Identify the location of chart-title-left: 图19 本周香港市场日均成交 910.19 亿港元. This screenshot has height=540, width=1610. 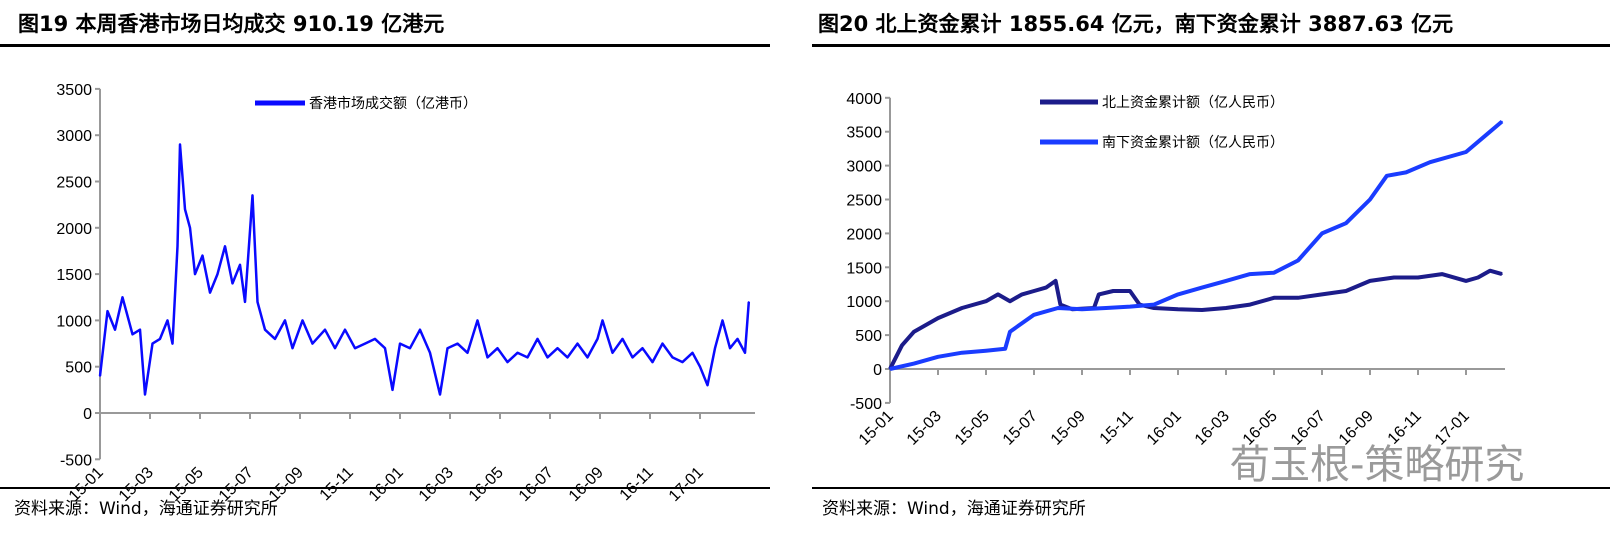
(231, 24).